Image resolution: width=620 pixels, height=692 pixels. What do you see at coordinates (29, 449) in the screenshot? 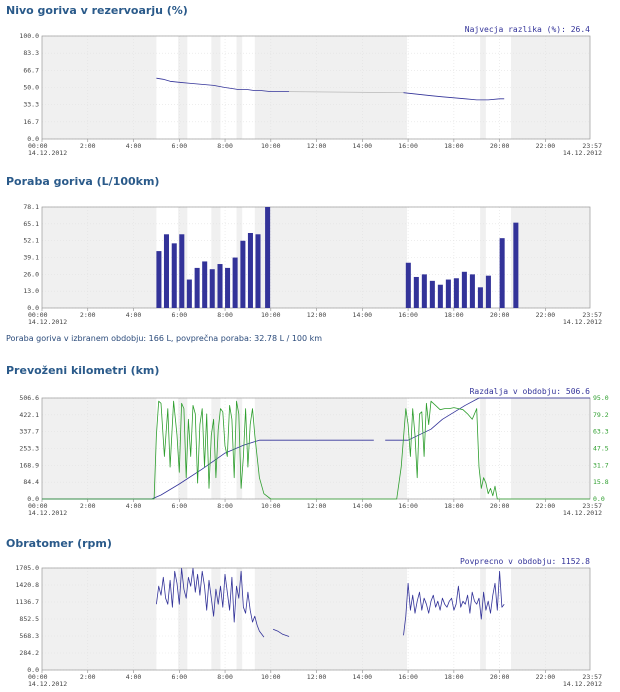
I see `y-tick-label: 253.3` at bounding box center [29, 449].